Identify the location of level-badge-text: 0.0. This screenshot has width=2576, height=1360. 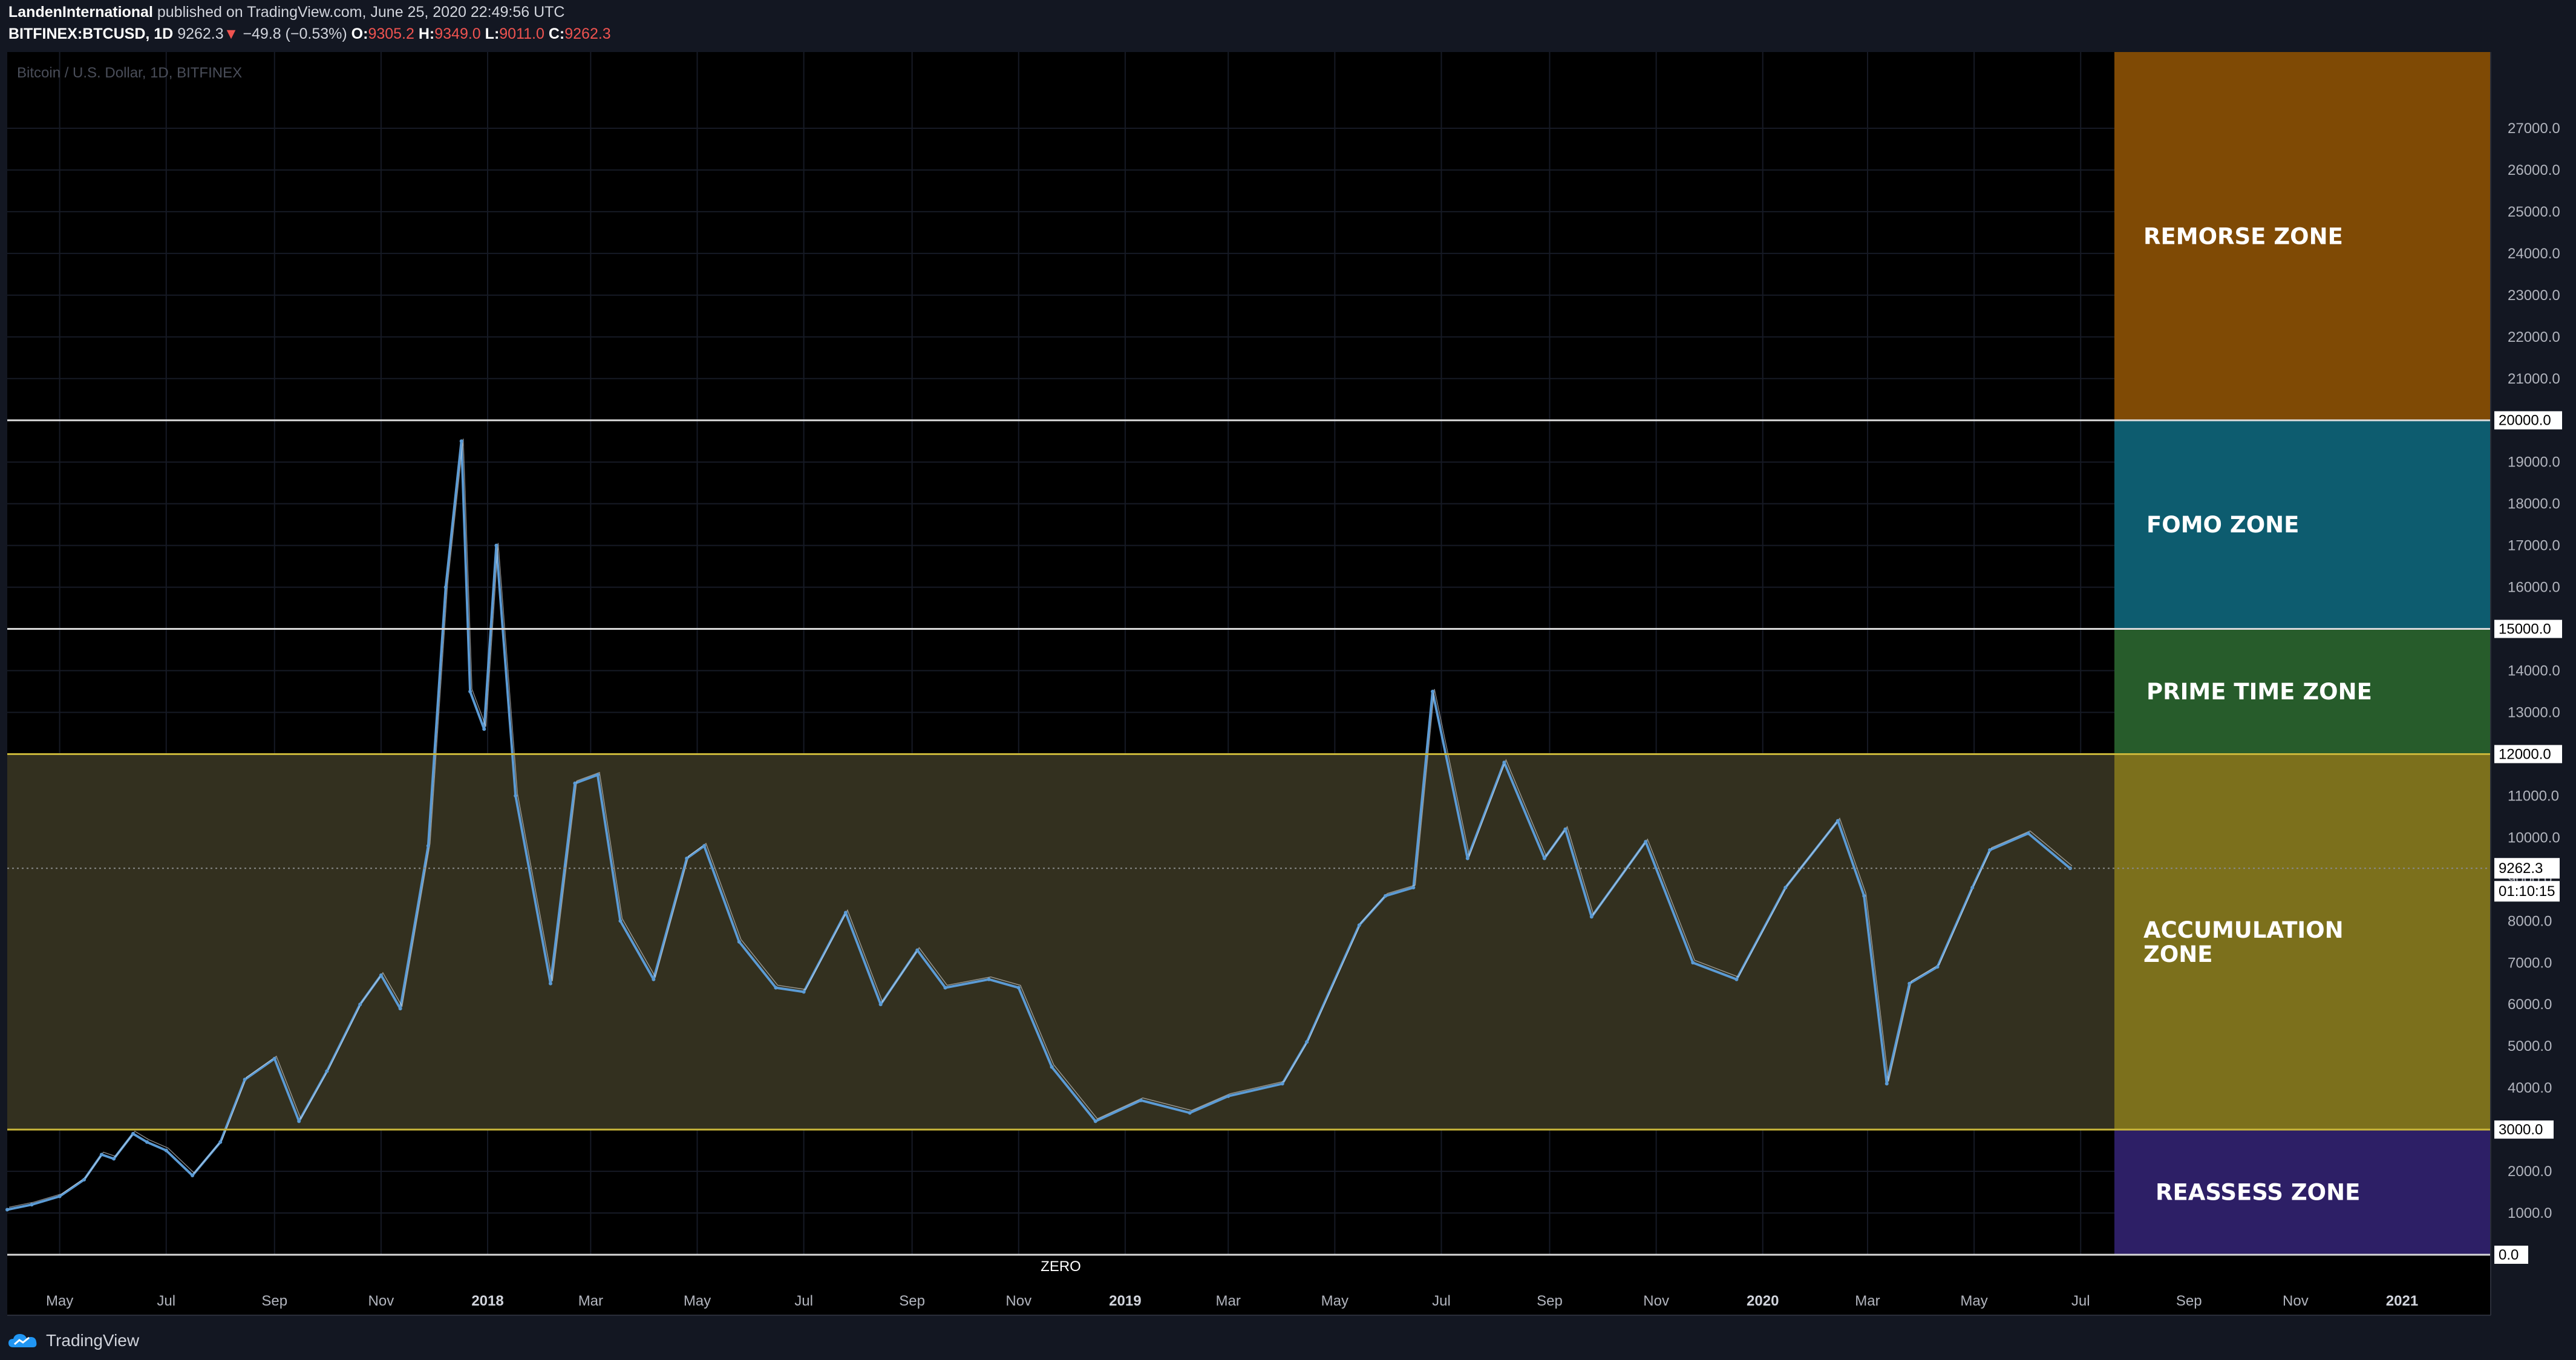
(2509, 1255).